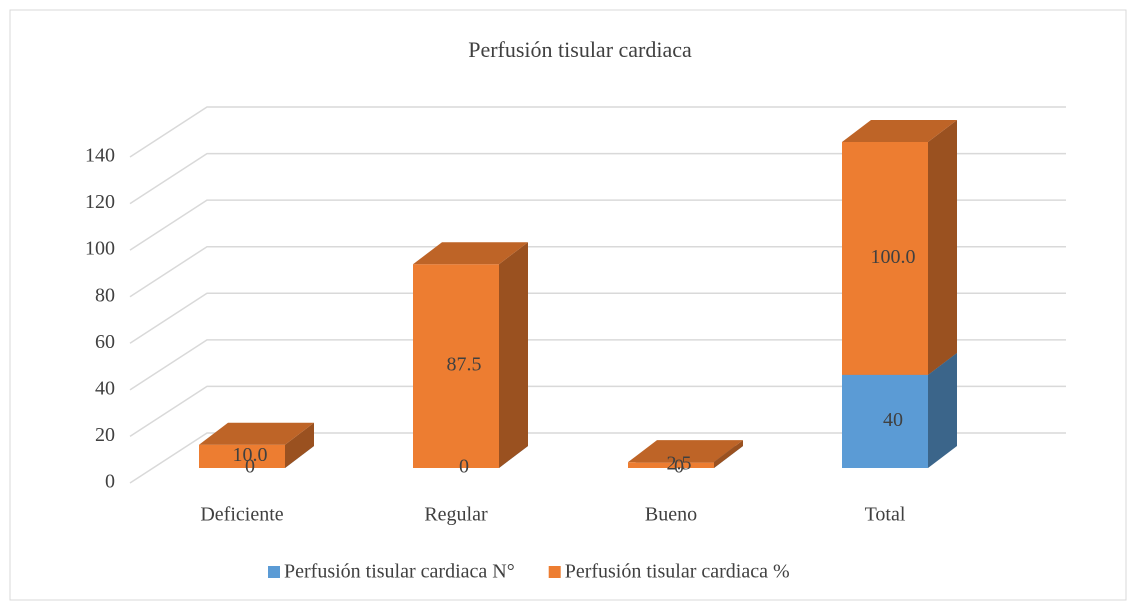 The height and width of the screenshot is (606, 1136). Describe the element at coordinates (105, 435) in the screenshot. I see `y-tick-label: 20` at that location.